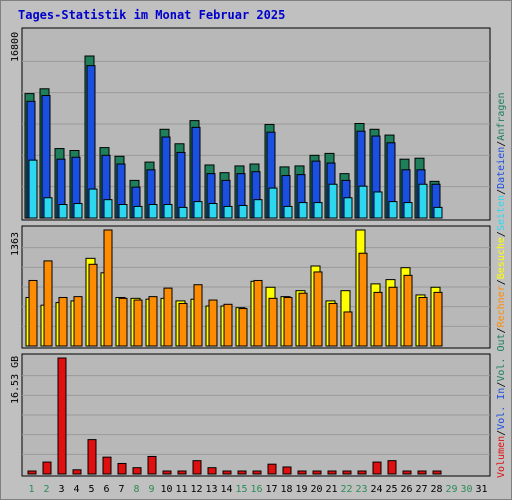 The height and width of the screenshot is (500, 512). What do you see at coordinates (451, 489) in the screenshot?
I see `day-label-29: 29` at bounding box center [451, 489].